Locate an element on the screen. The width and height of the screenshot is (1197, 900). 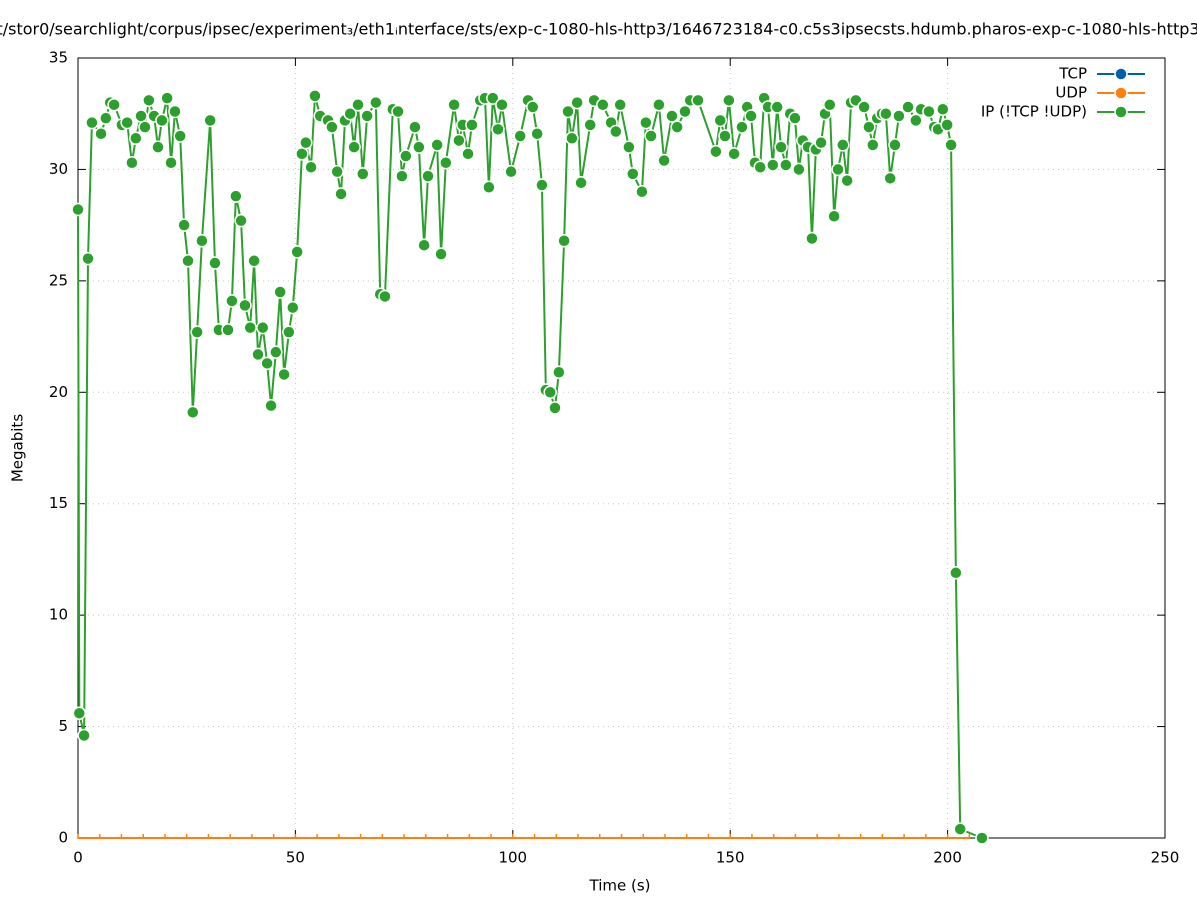
y-tick-label: 30 is located at coordinates (58, 169).